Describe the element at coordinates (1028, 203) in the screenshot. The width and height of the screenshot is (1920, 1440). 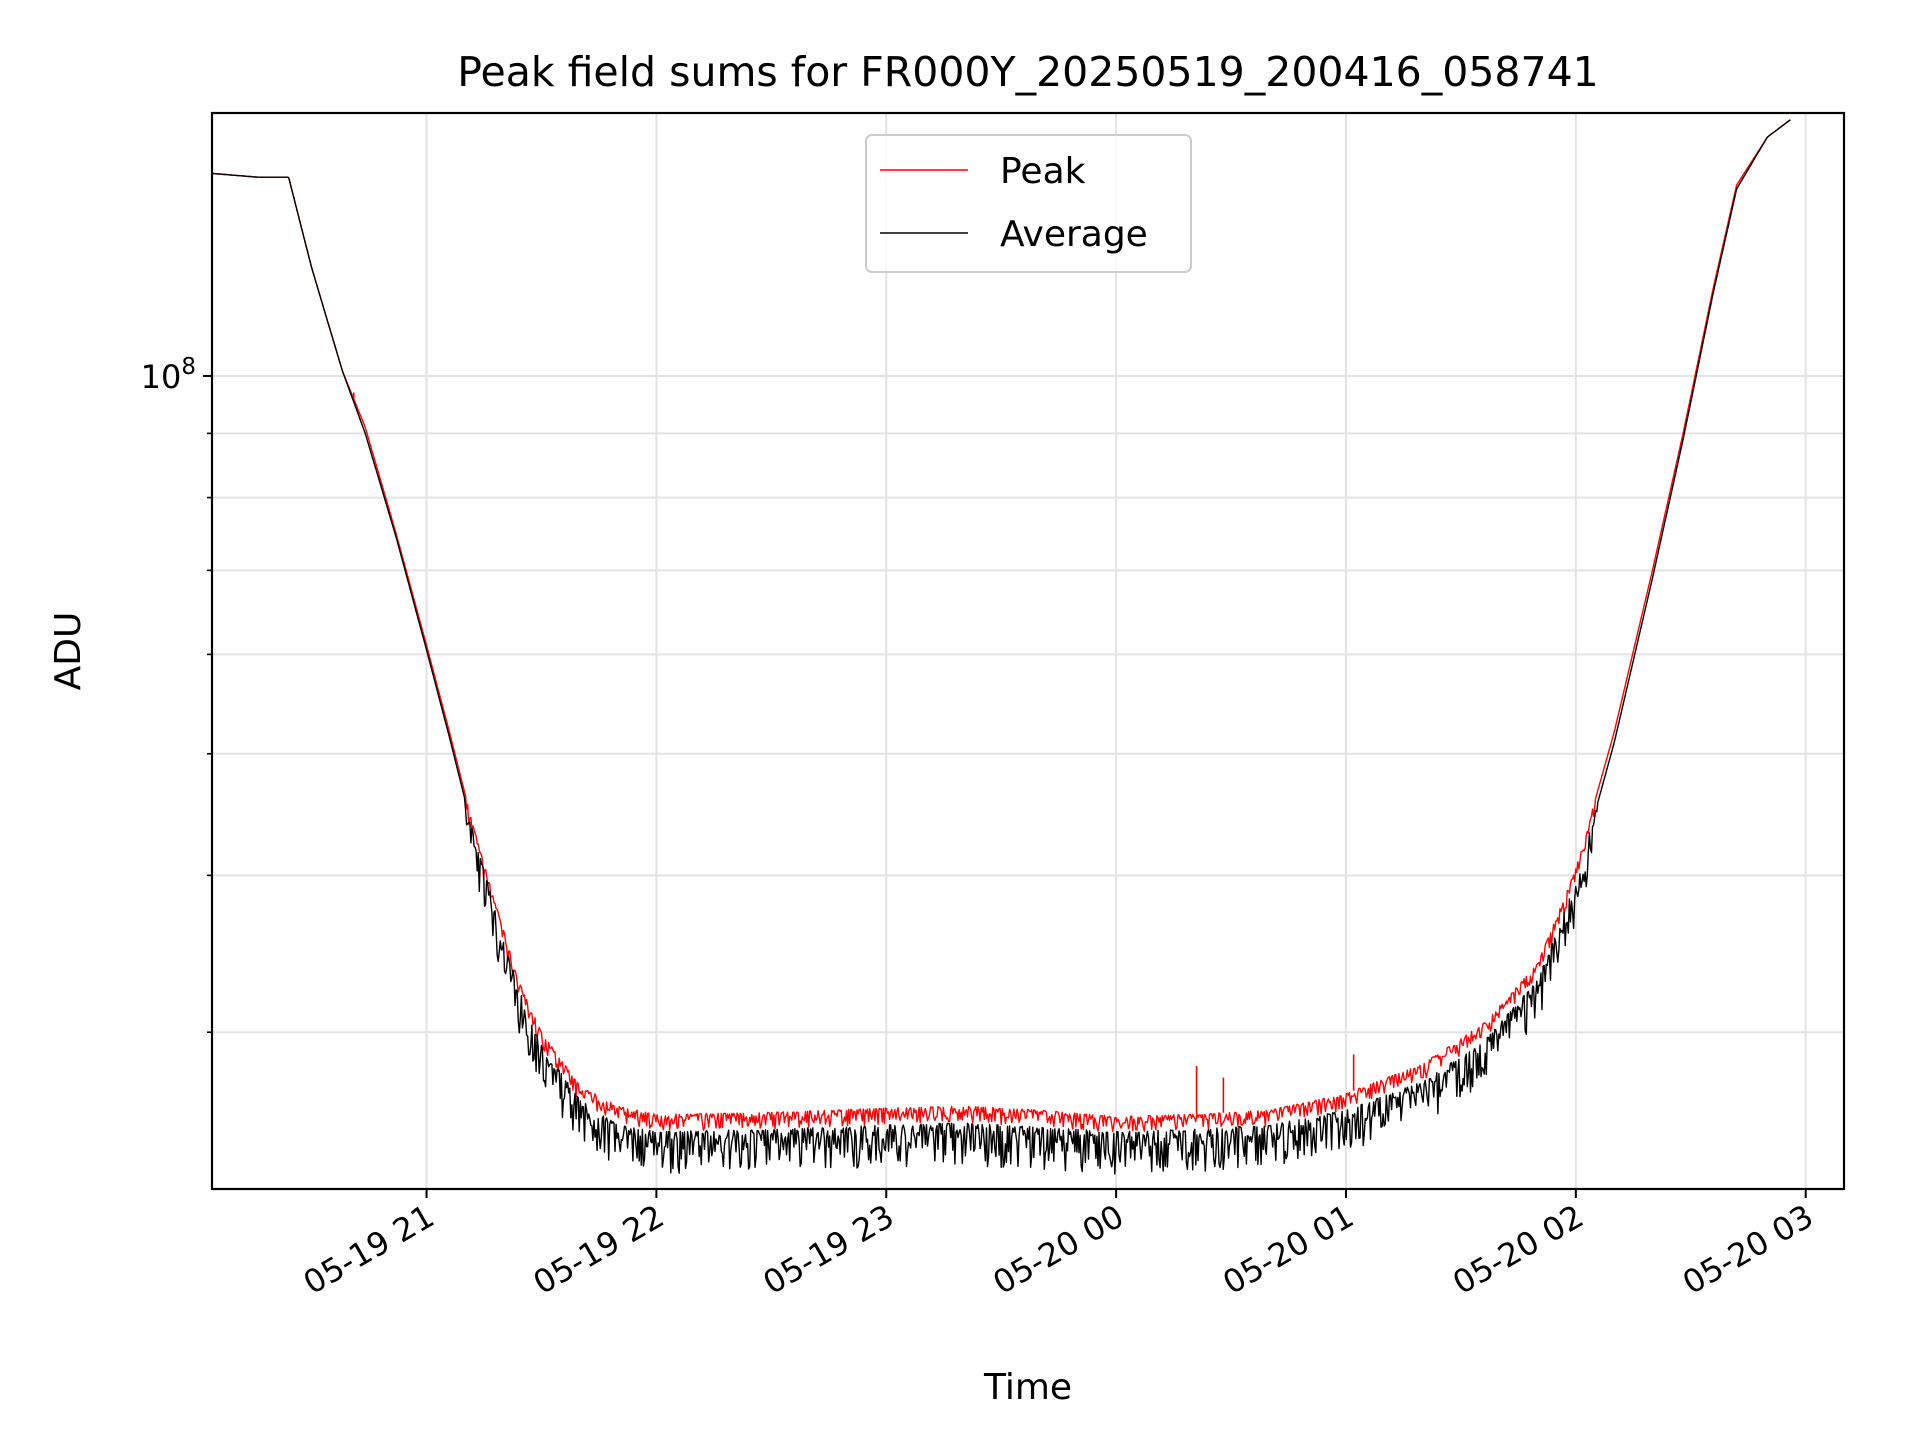
I see `legend: Peak Average` at that location.